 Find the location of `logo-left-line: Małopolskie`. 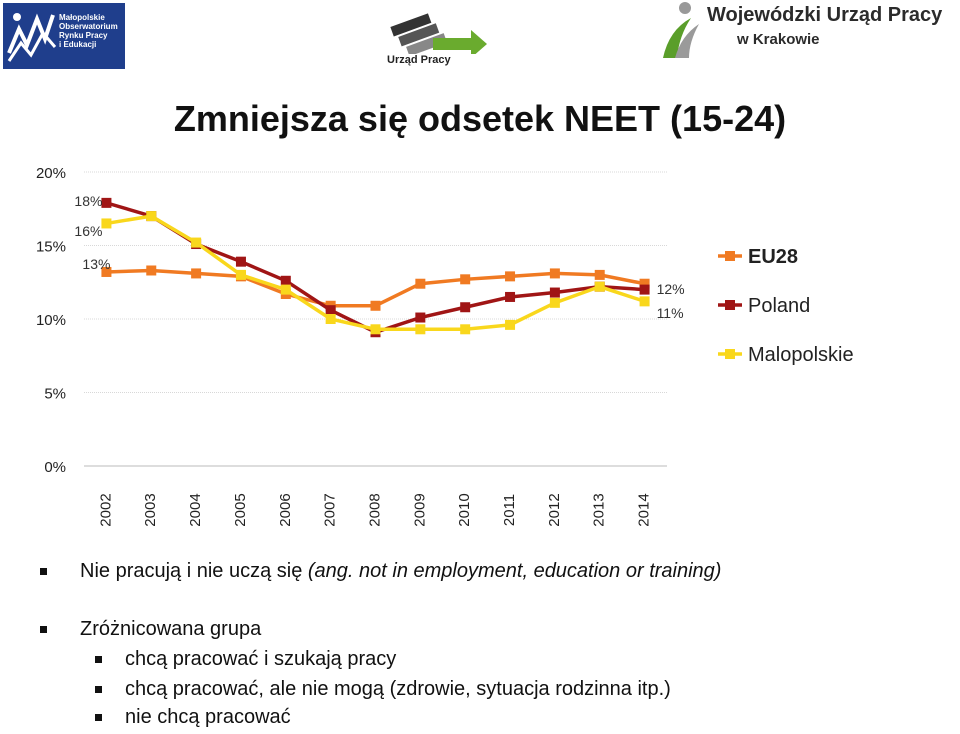

logo-left-line: Małopolskie is located at coordinates (82, 17).